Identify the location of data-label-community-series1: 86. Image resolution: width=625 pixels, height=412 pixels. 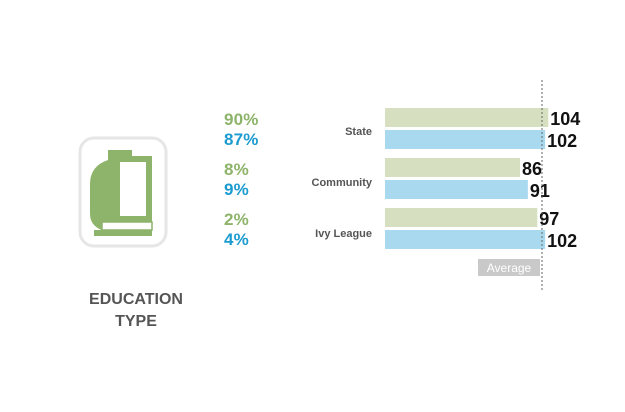
(532, 169).